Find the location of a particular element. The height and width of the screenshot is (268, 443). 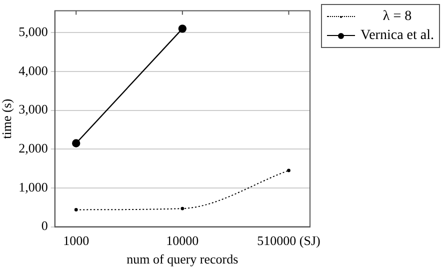

x-tick-label: 10000 is located at coordinates (182, 240).